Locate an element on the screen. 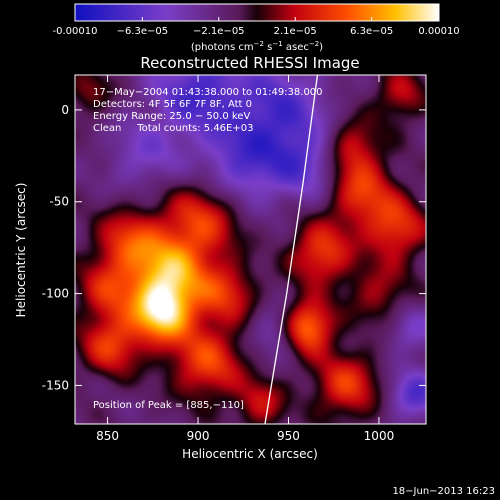  solar-limb-line is located at coordinates (291, 249).